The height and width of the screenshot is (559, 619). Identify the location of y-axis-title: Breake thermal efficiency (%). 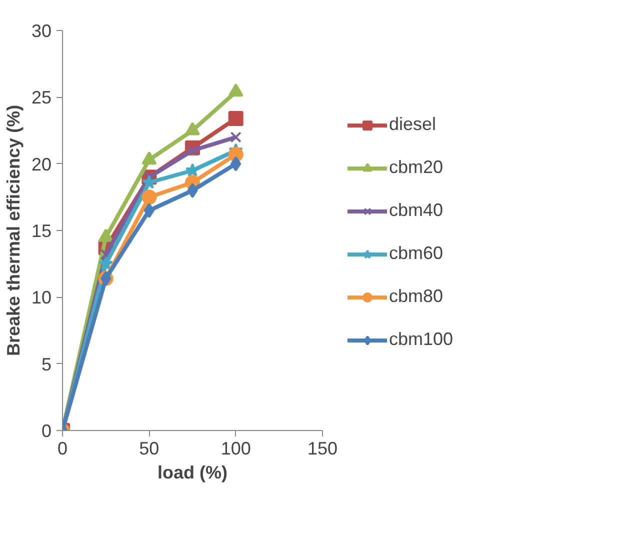
(13, 230).